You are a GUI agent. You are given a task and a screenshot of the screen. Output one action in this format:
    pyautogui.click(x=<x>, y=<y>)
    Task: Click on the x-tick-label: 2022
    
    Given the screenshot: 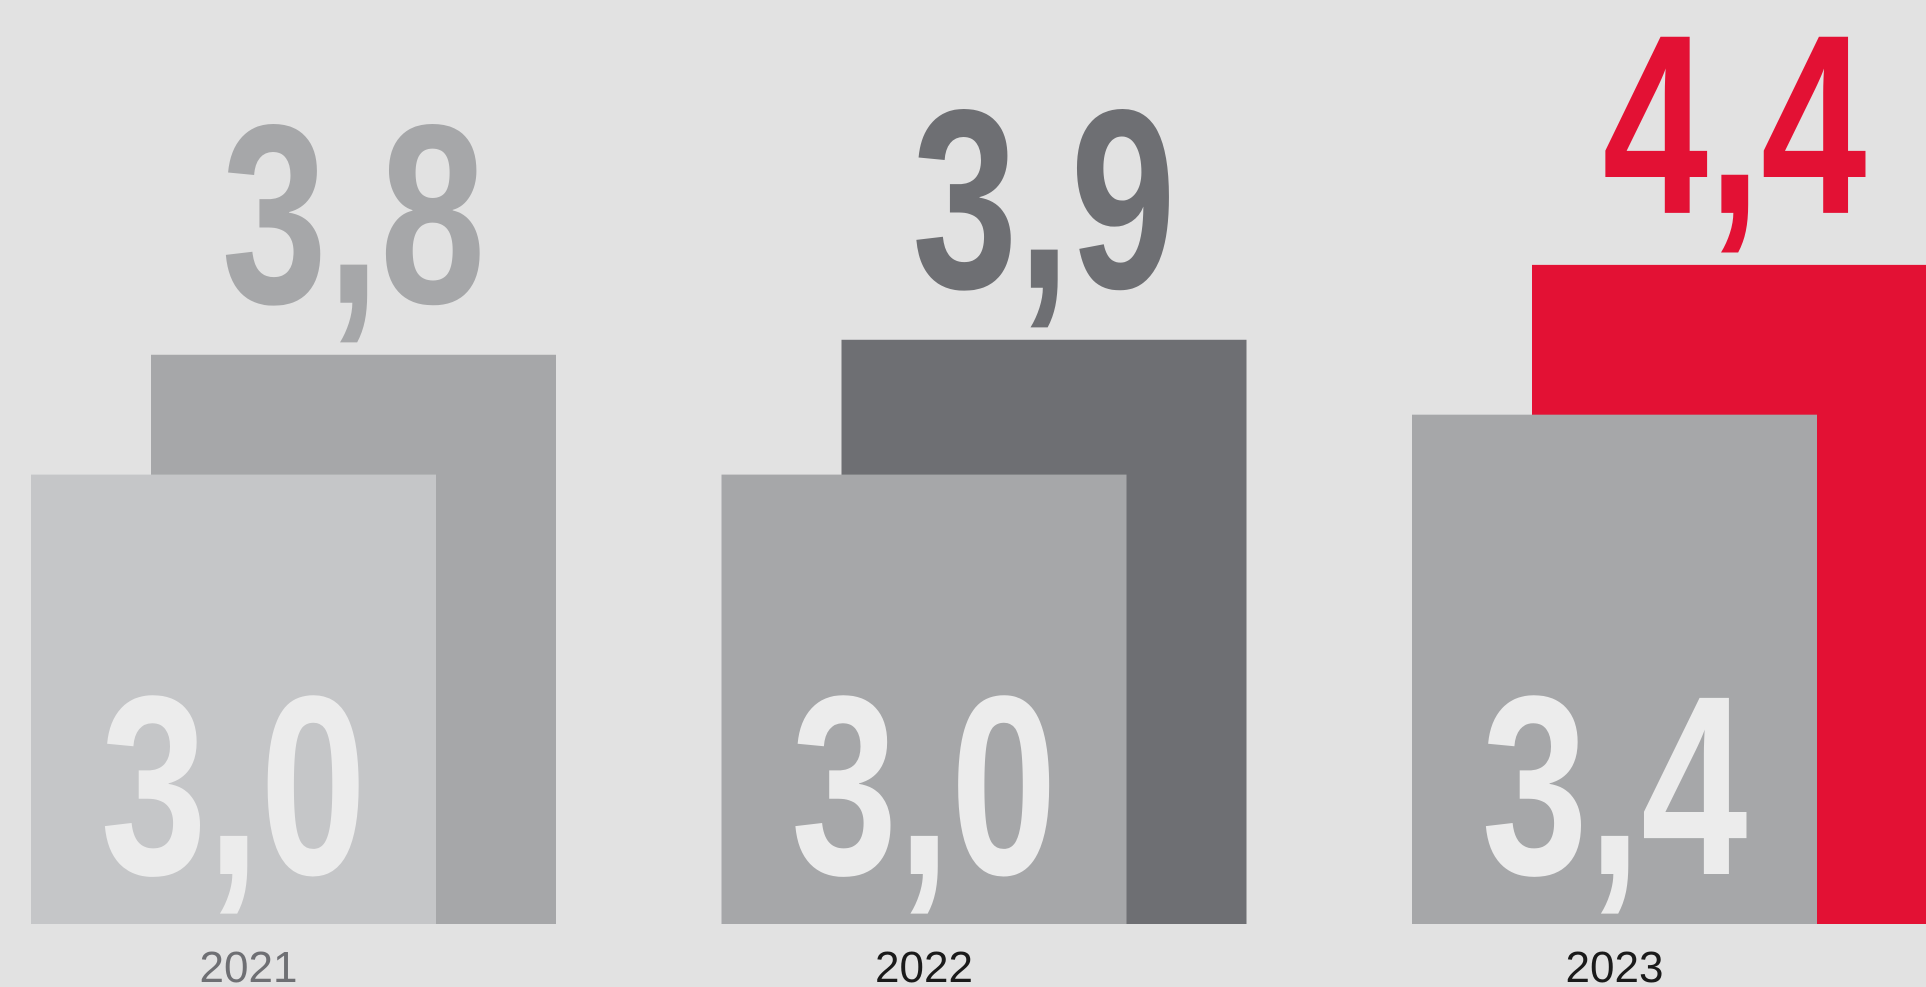 What is the action you would take?
    pyautogui.click(x=924, y=965)
    